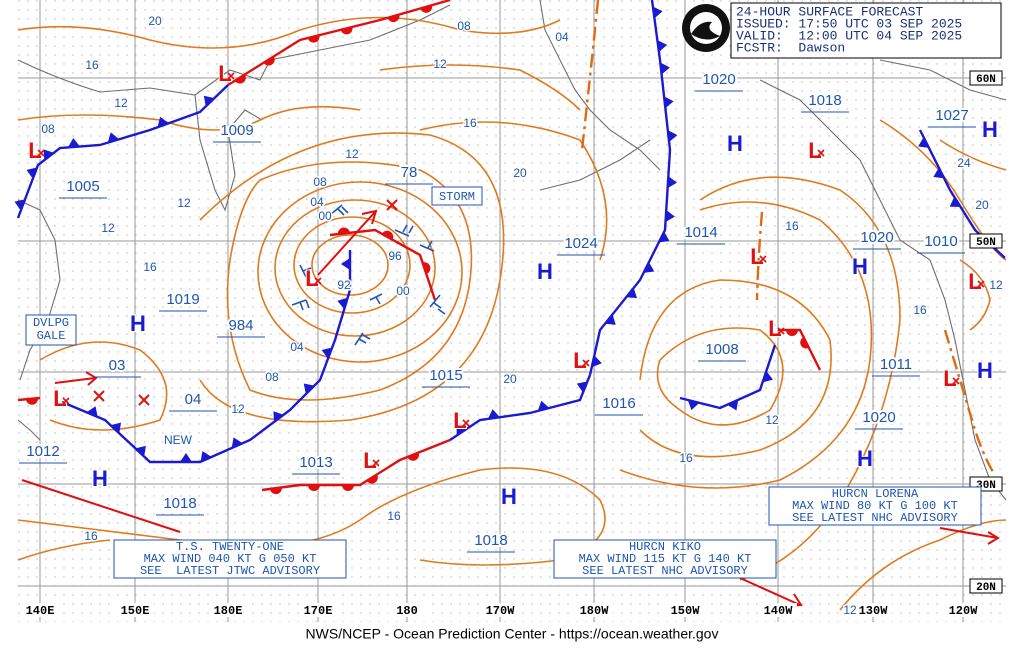  What do you see at coordinates (240, 325) in the screenshot?
I see `pressure-label: 984` at bounding box center [240, 325].